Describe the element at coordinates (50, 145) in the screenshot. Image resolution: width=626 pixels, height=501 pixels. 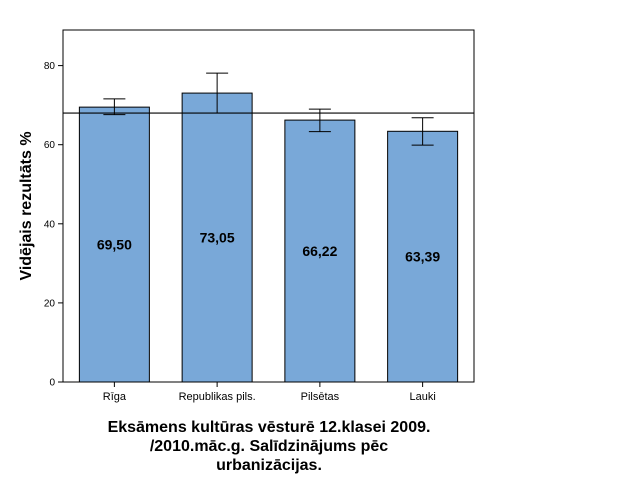
I see `y-tick-label: 60` at that location.